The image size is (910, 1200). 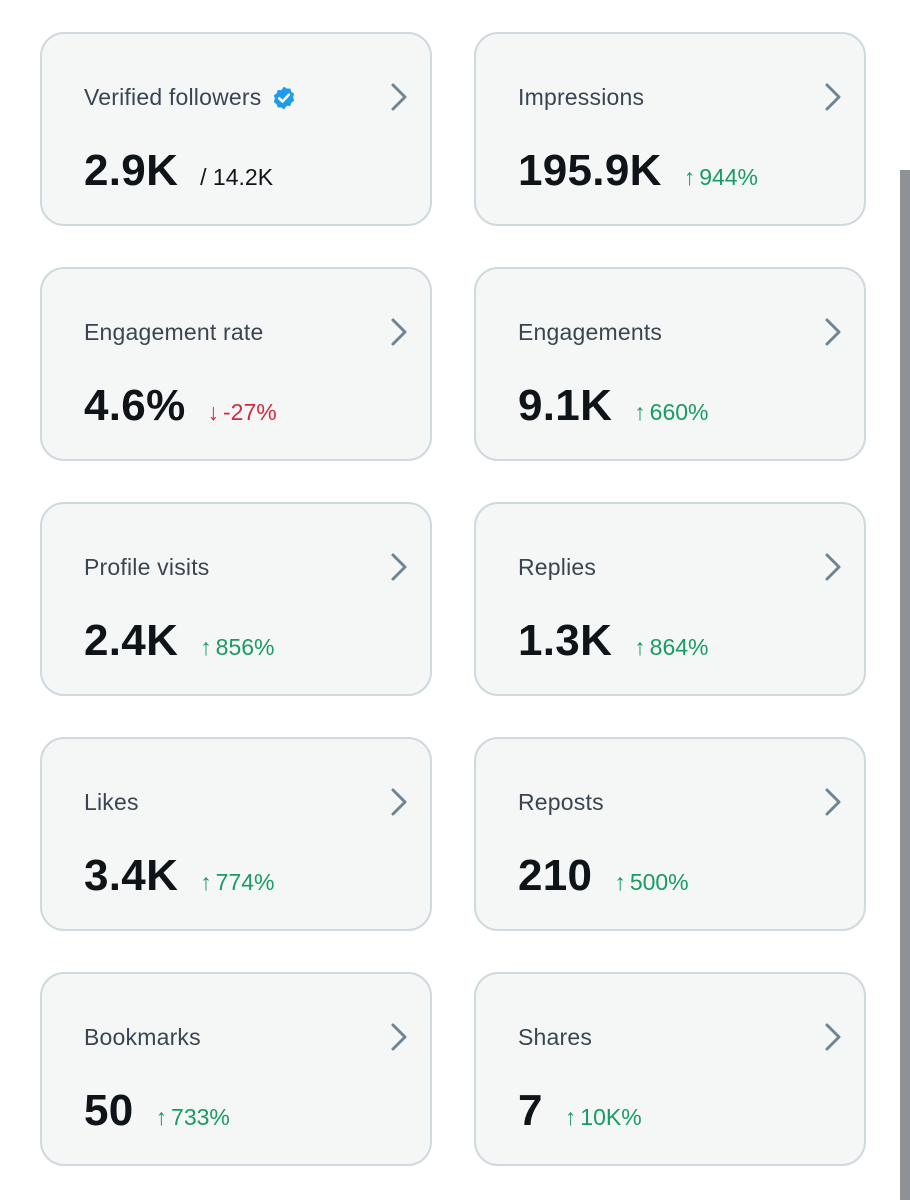 I want to click on metric-change: ↑ 774%, so click(x=237, y=882).